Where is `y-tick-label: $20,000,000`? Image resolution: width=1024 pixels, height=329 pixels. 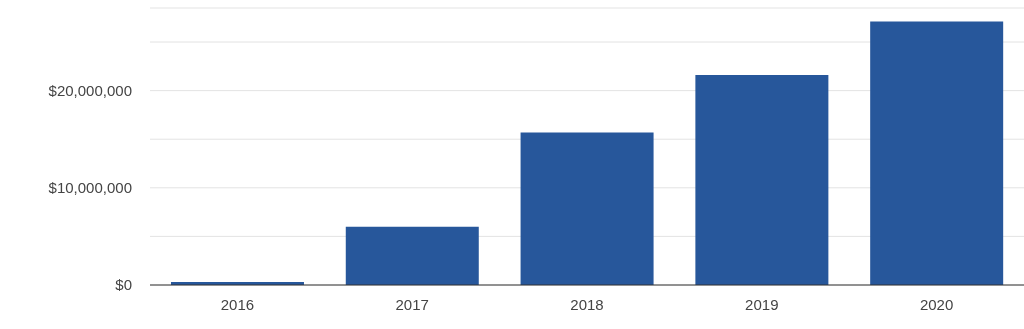 y-tick-label: $20,000,000 is located at coordinates (90, 90).